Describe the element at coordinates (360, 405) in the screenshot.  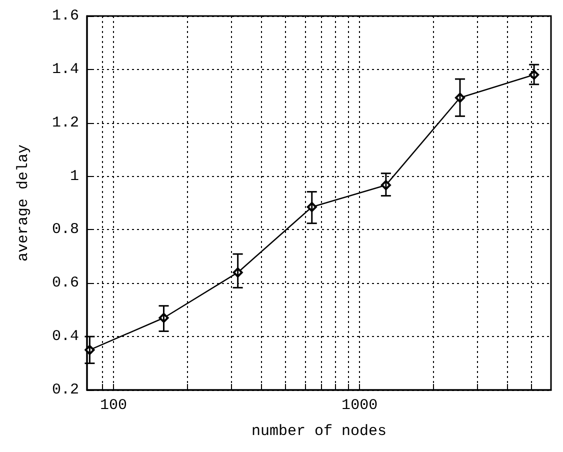
I see `x-tick-label: 1000` at that location.